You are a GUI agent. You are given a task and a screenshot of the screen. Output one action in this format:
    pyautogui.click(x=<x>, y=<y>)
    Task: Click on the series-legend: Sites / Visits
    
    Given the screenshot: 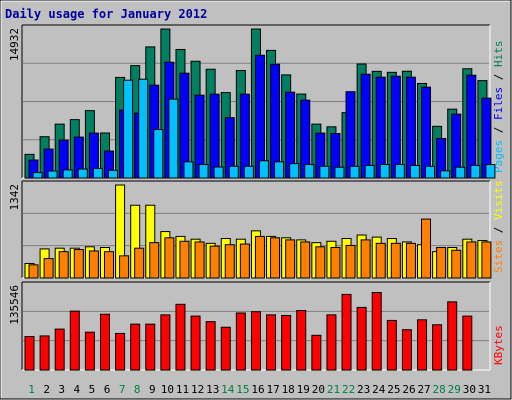 What is the action you would take?
    pyautogui.click(x=498, y=226)
    